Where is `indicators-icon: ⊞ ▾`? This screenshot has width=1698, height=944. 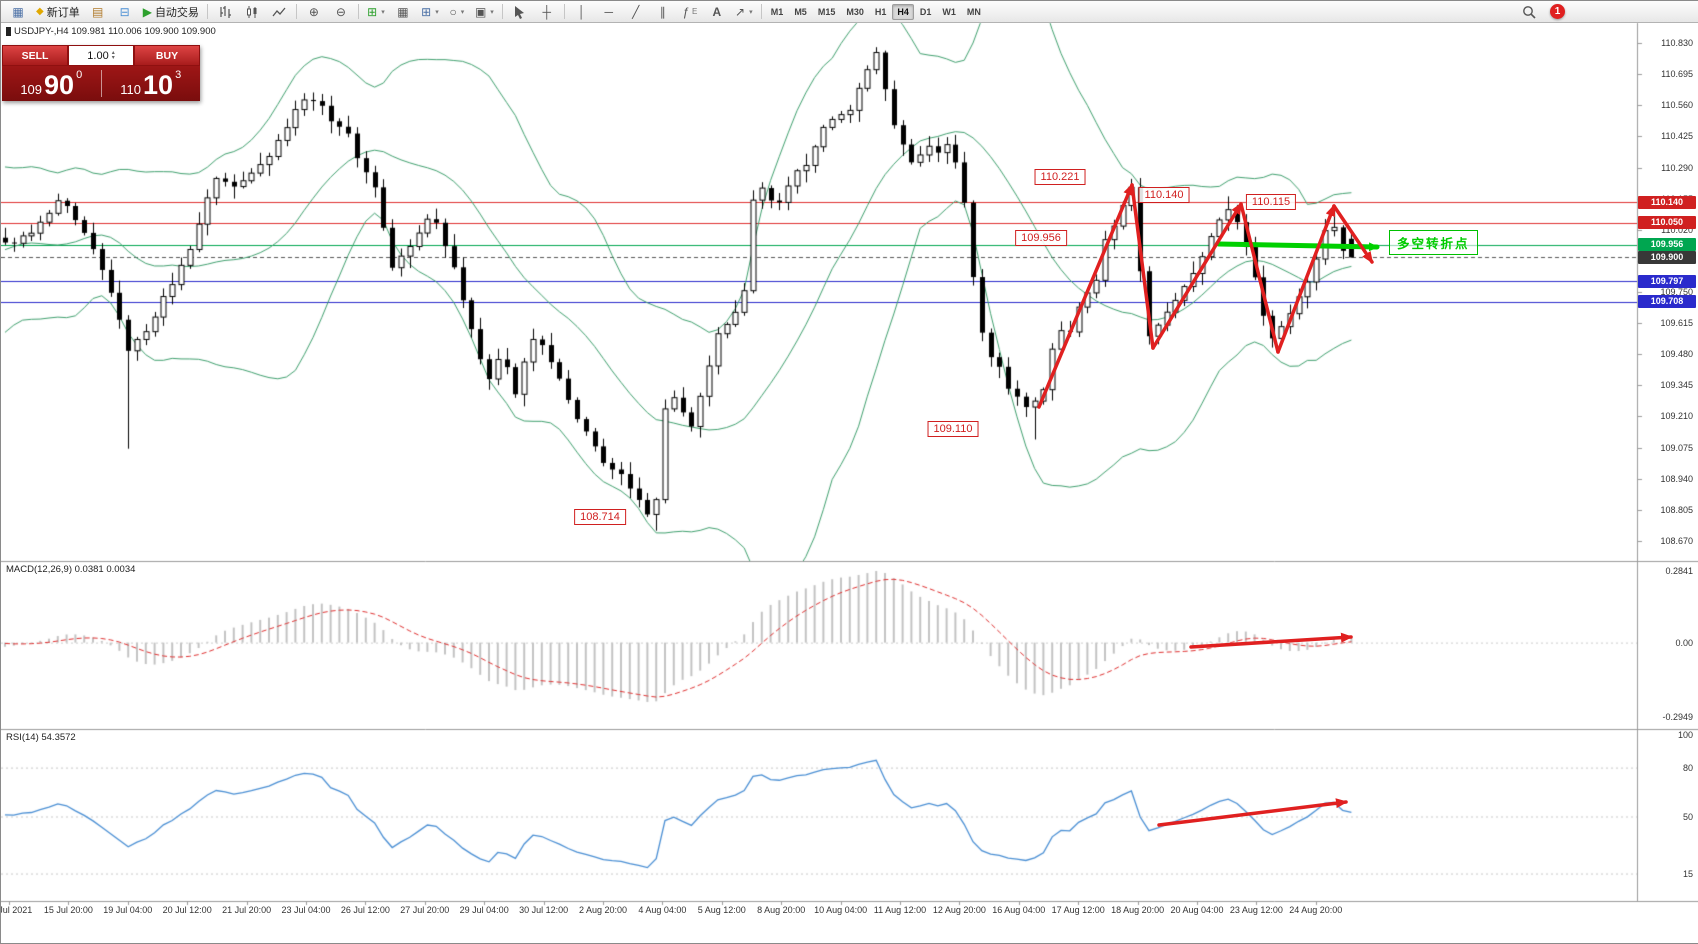
indicators-icon: ⊞ ▾ is located at coordinates (376, 11).